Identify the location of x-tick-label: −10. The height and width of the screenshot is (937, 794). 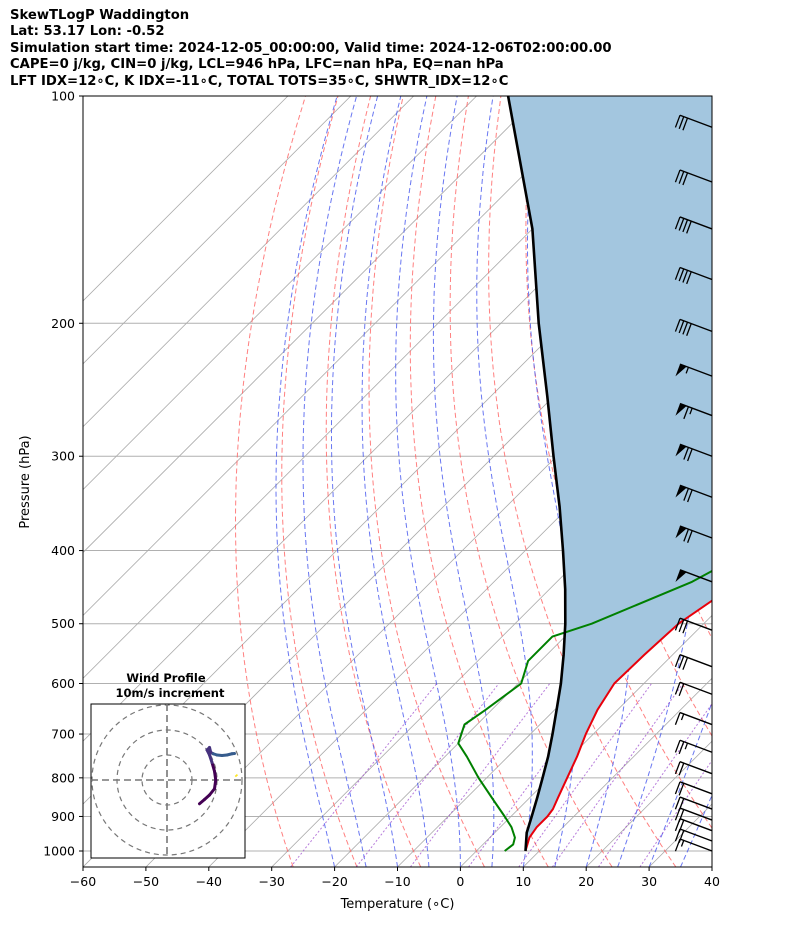
(397, 881).